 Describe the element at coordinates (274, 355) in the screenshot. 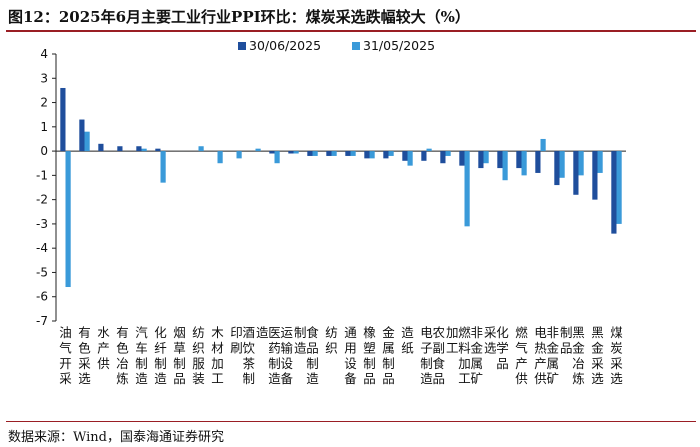

I see `x-tick-label: 医药制造` at that location.